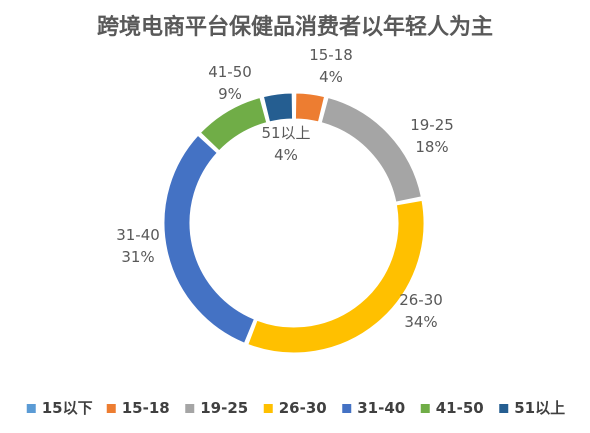 The height and width of the screenshot is (433, 590). What do you see at coordinates (303, 408) in the screenshot?
I see `legend-label-26-30: 26-30` at bounding box center [303, 408].